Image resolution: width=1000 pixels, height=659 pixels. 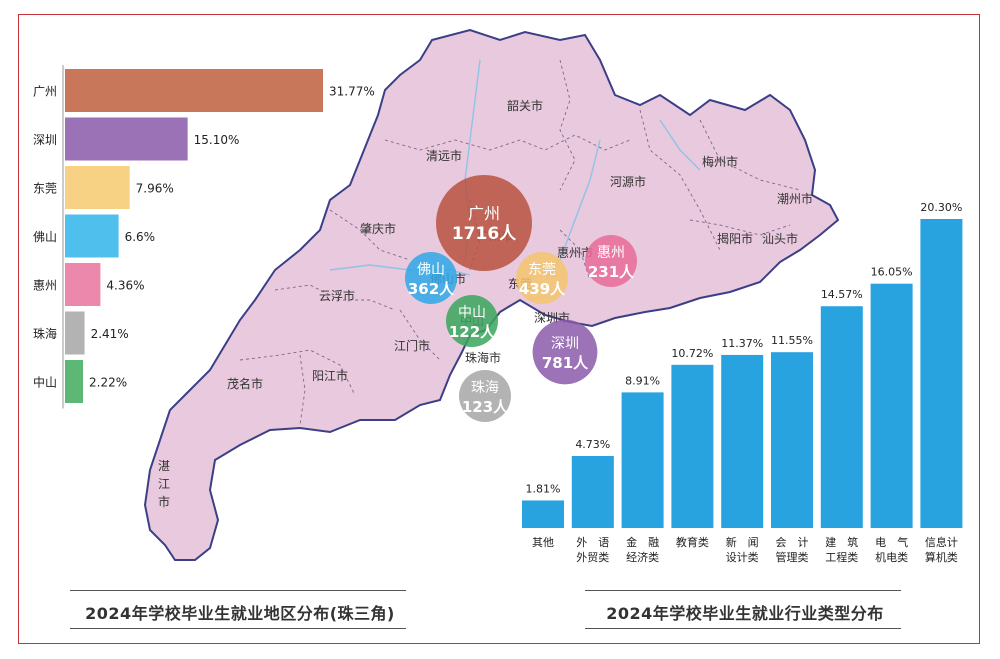 What do you see at coordinates (240, 613) in the screenshot?
I see `left-chart-title: 2024年学校毕业生就业地区分布(珠三角)` at bounding box center [240, 613].